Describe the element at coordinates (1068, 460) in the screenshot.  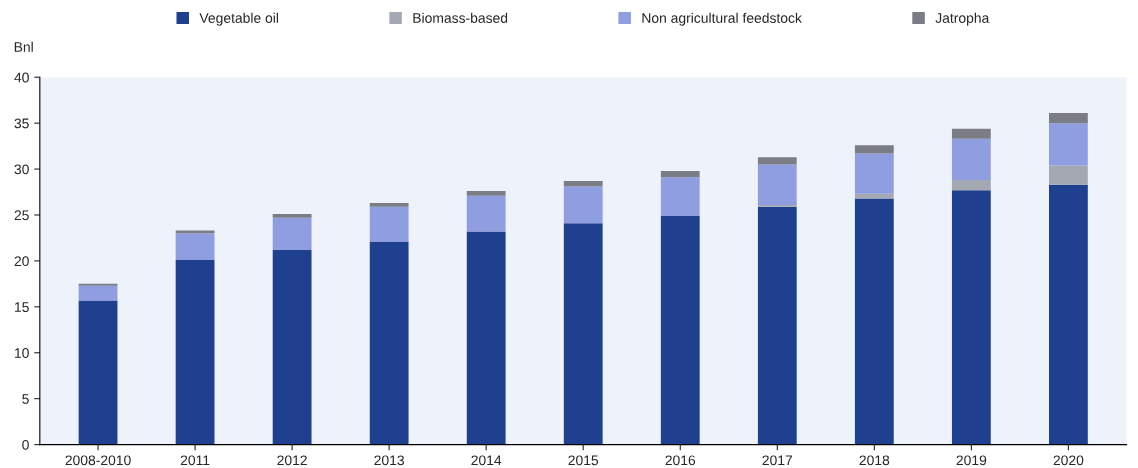
I see `x-tick-label: 2020` at that location.